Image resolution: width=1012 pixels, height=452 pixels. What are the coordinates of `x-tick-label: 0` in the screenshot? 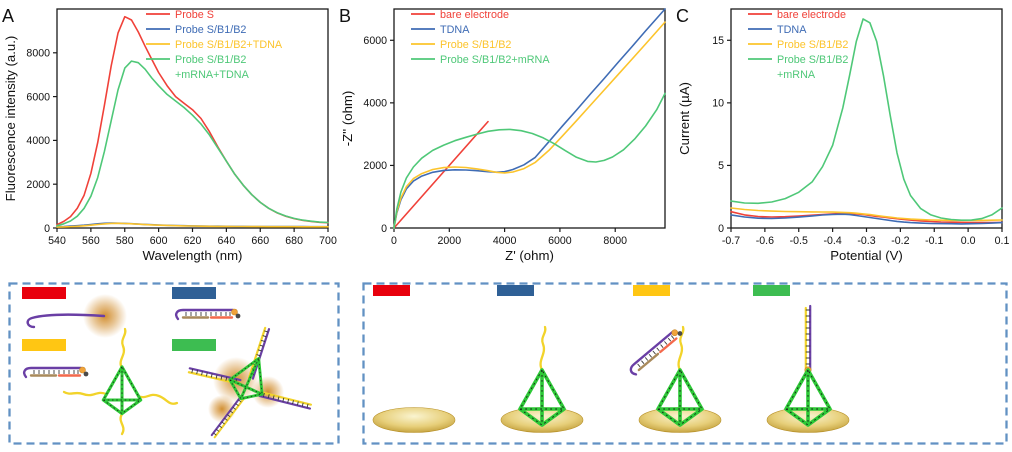 It's located at (394, 241).